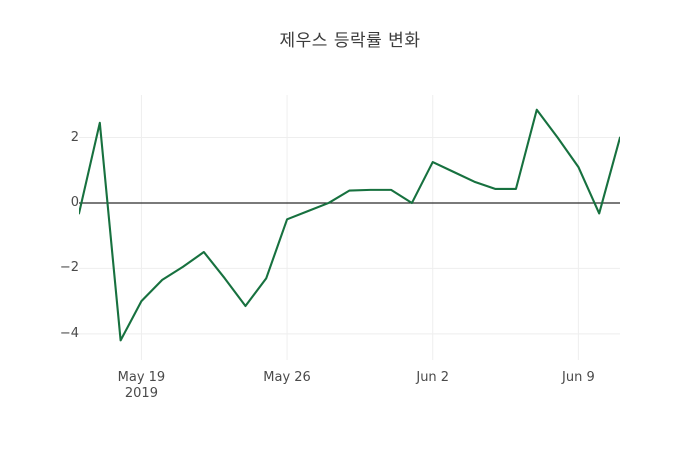  I want to click on x-tick-label-jun-2: Jun 2, so click(433, 378).